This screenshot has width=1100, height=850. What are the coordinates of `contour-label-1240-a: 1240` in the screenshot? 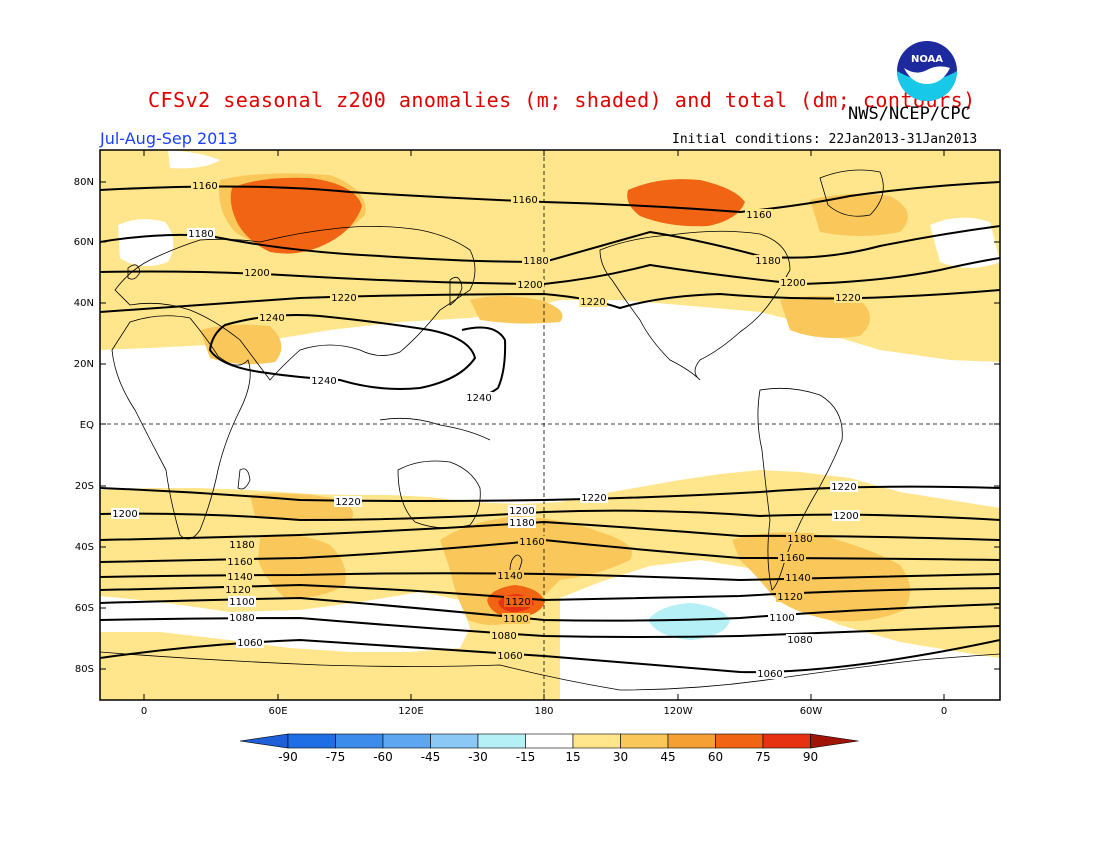 It's located at (271, 318).